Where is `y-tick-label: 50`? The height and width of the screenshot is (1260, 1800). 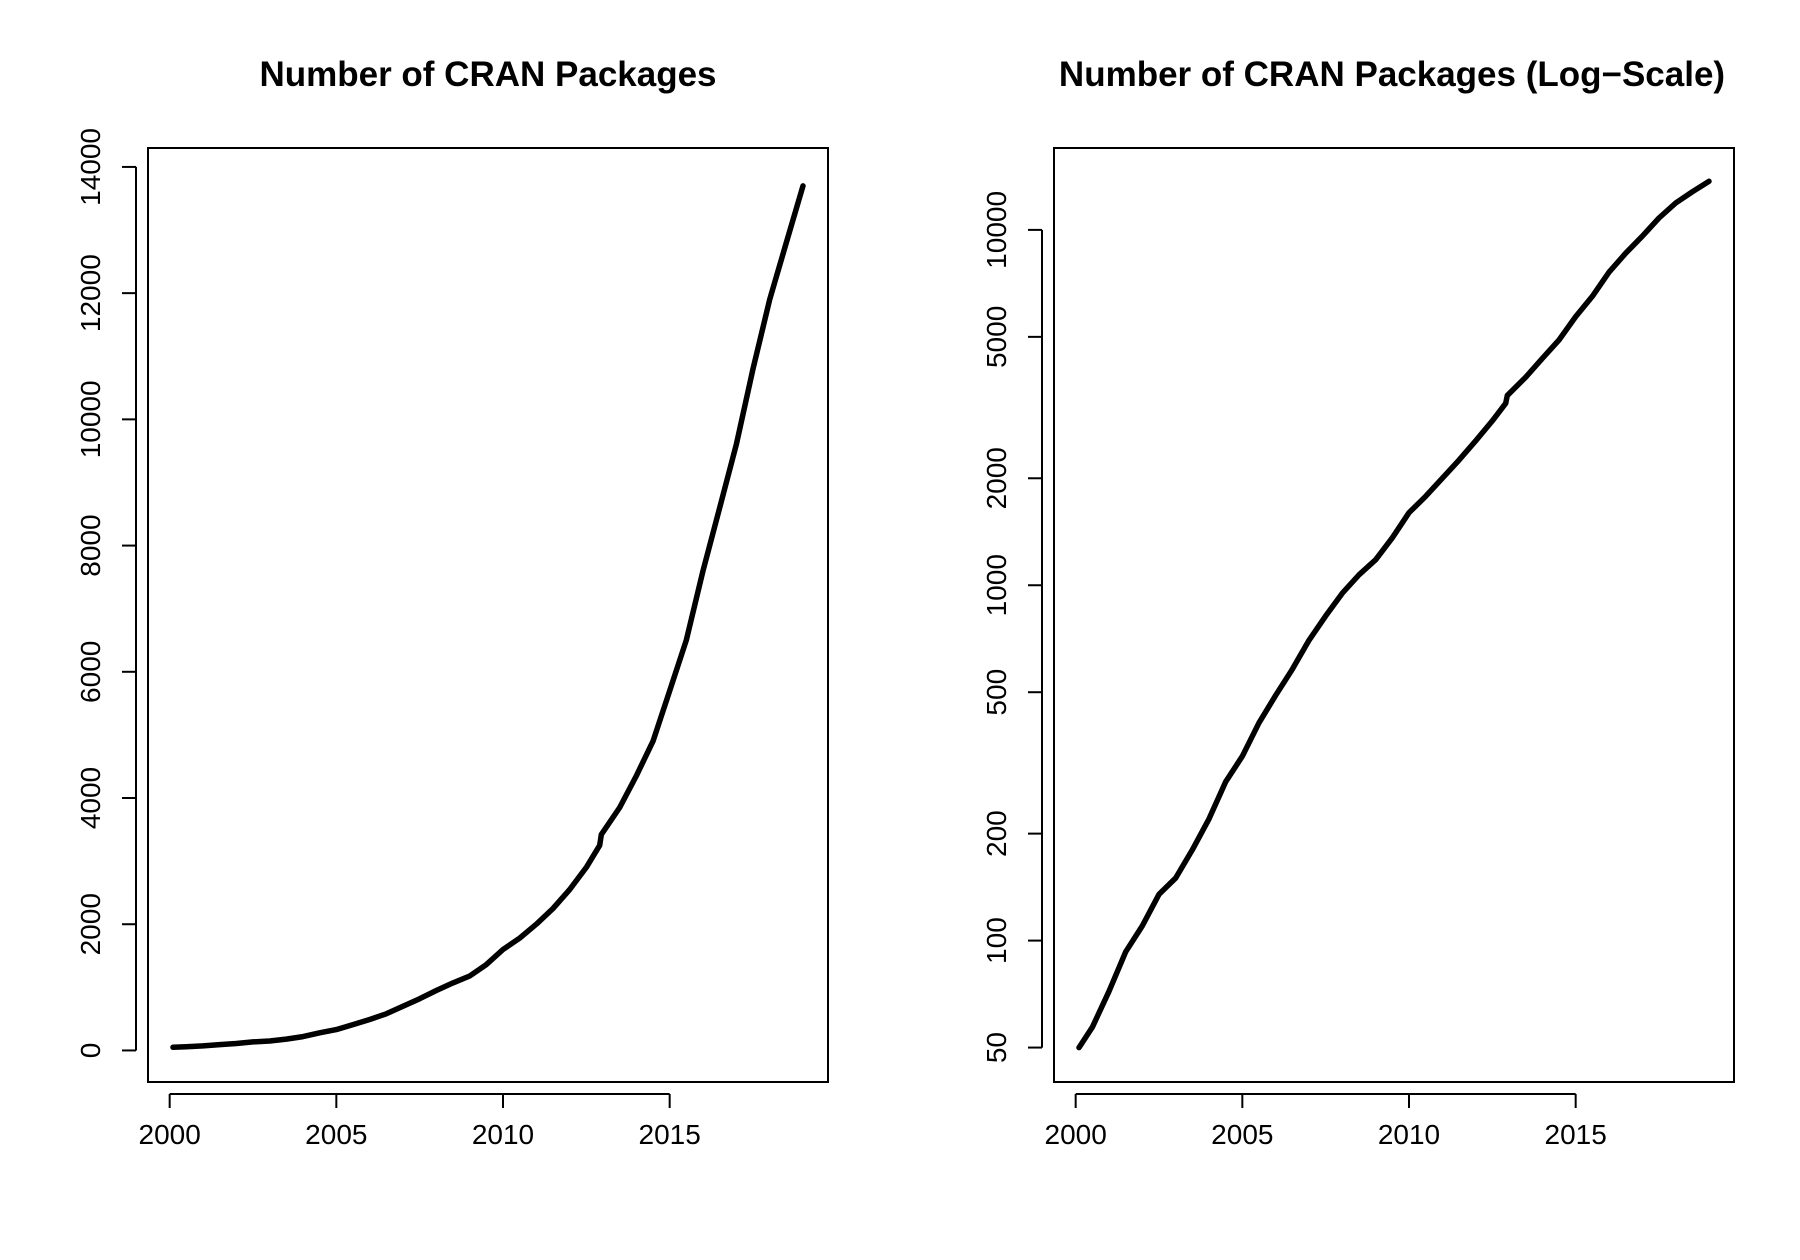
y-tick-label: 50 is located at coordinates (996, 1047).